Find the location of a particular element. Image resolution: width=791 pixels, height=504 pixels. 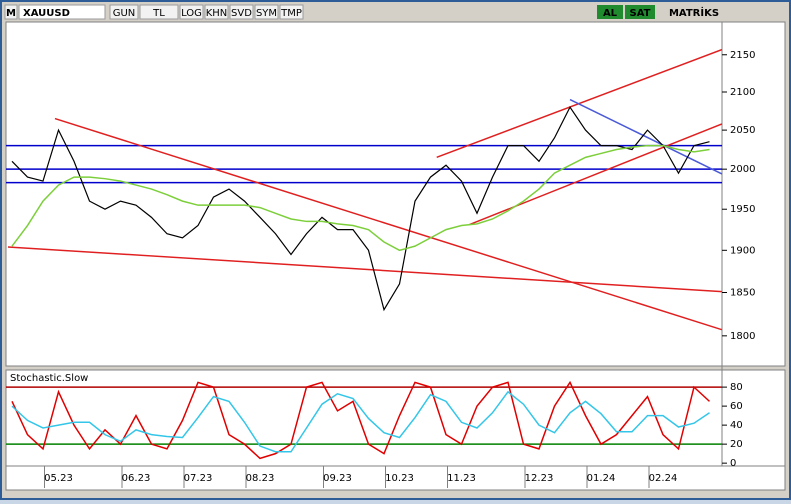

sell-button is located at coordinates (640, 12).